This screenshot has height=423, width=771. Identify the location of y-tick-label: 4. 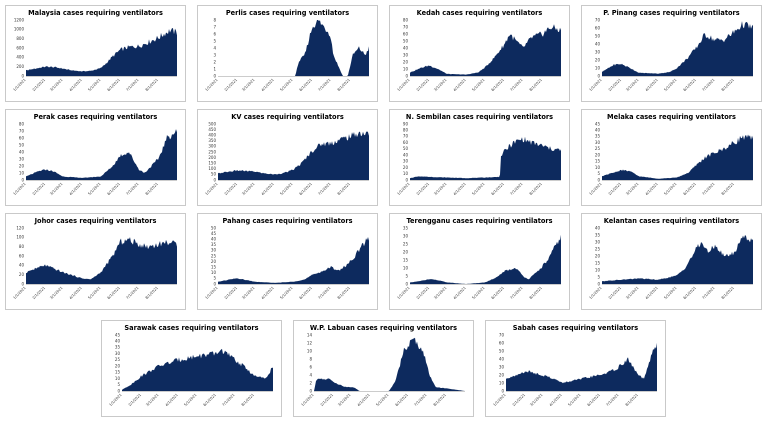
(214, 47).